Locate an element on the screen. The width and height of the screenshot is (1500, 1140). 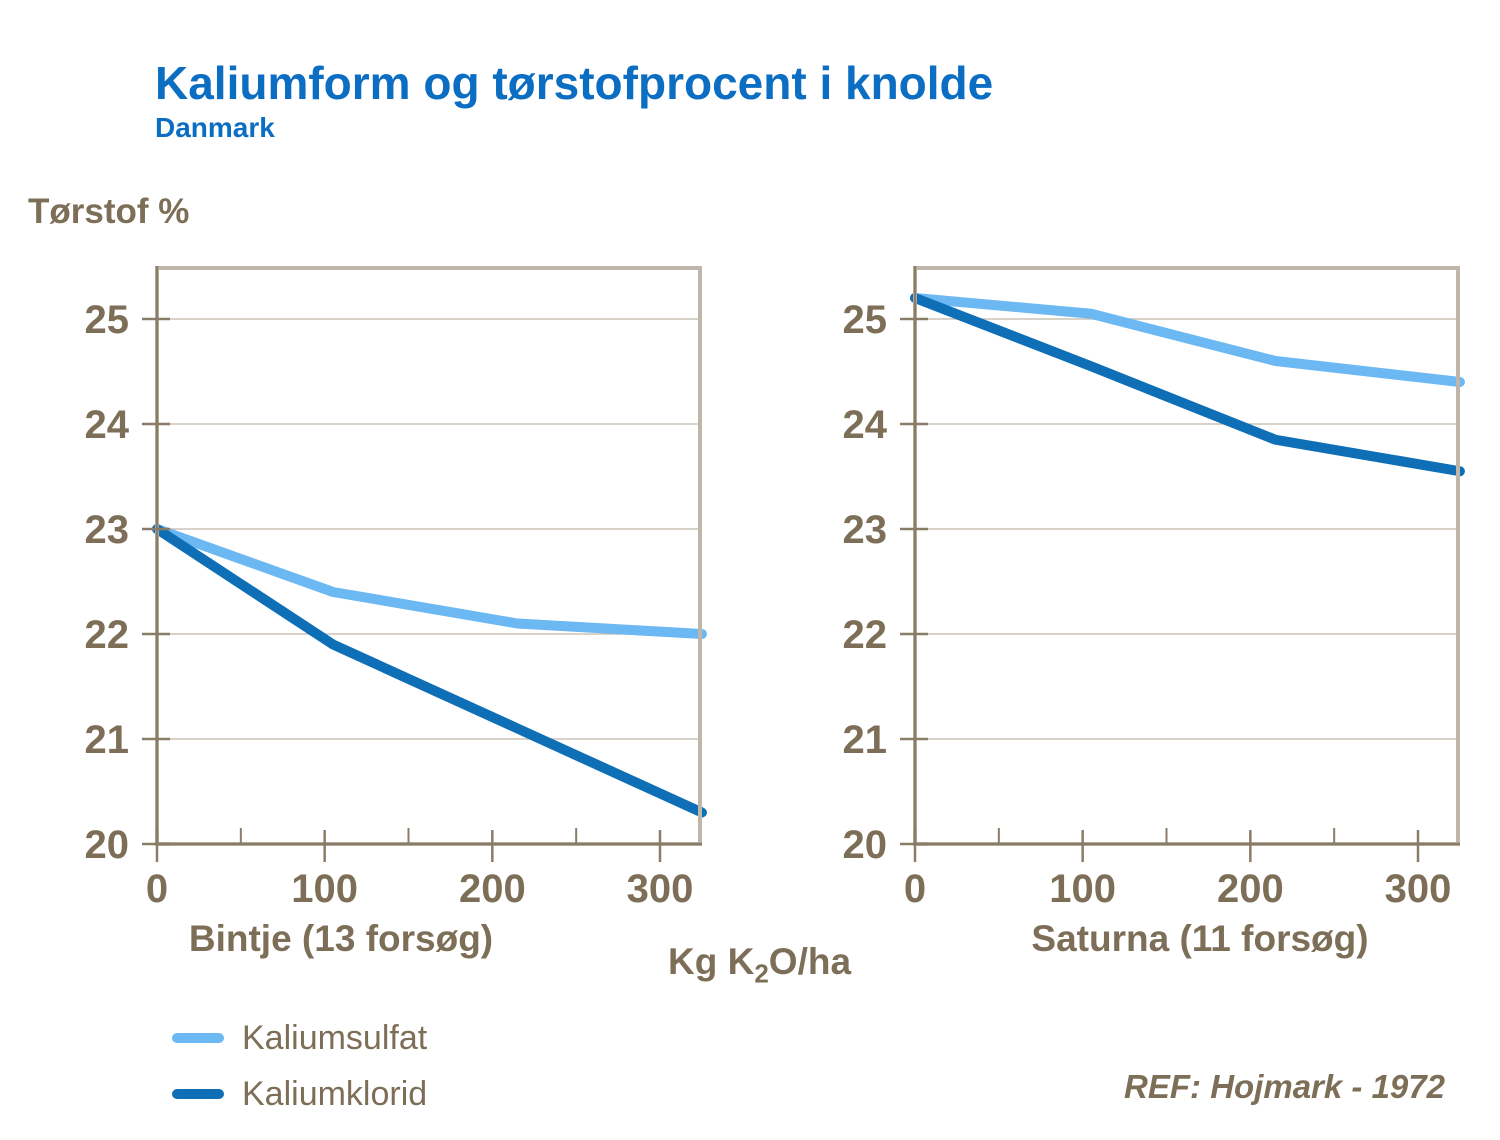
x-axis-title-prefix: Kg K is located at coordinates (711, 961).